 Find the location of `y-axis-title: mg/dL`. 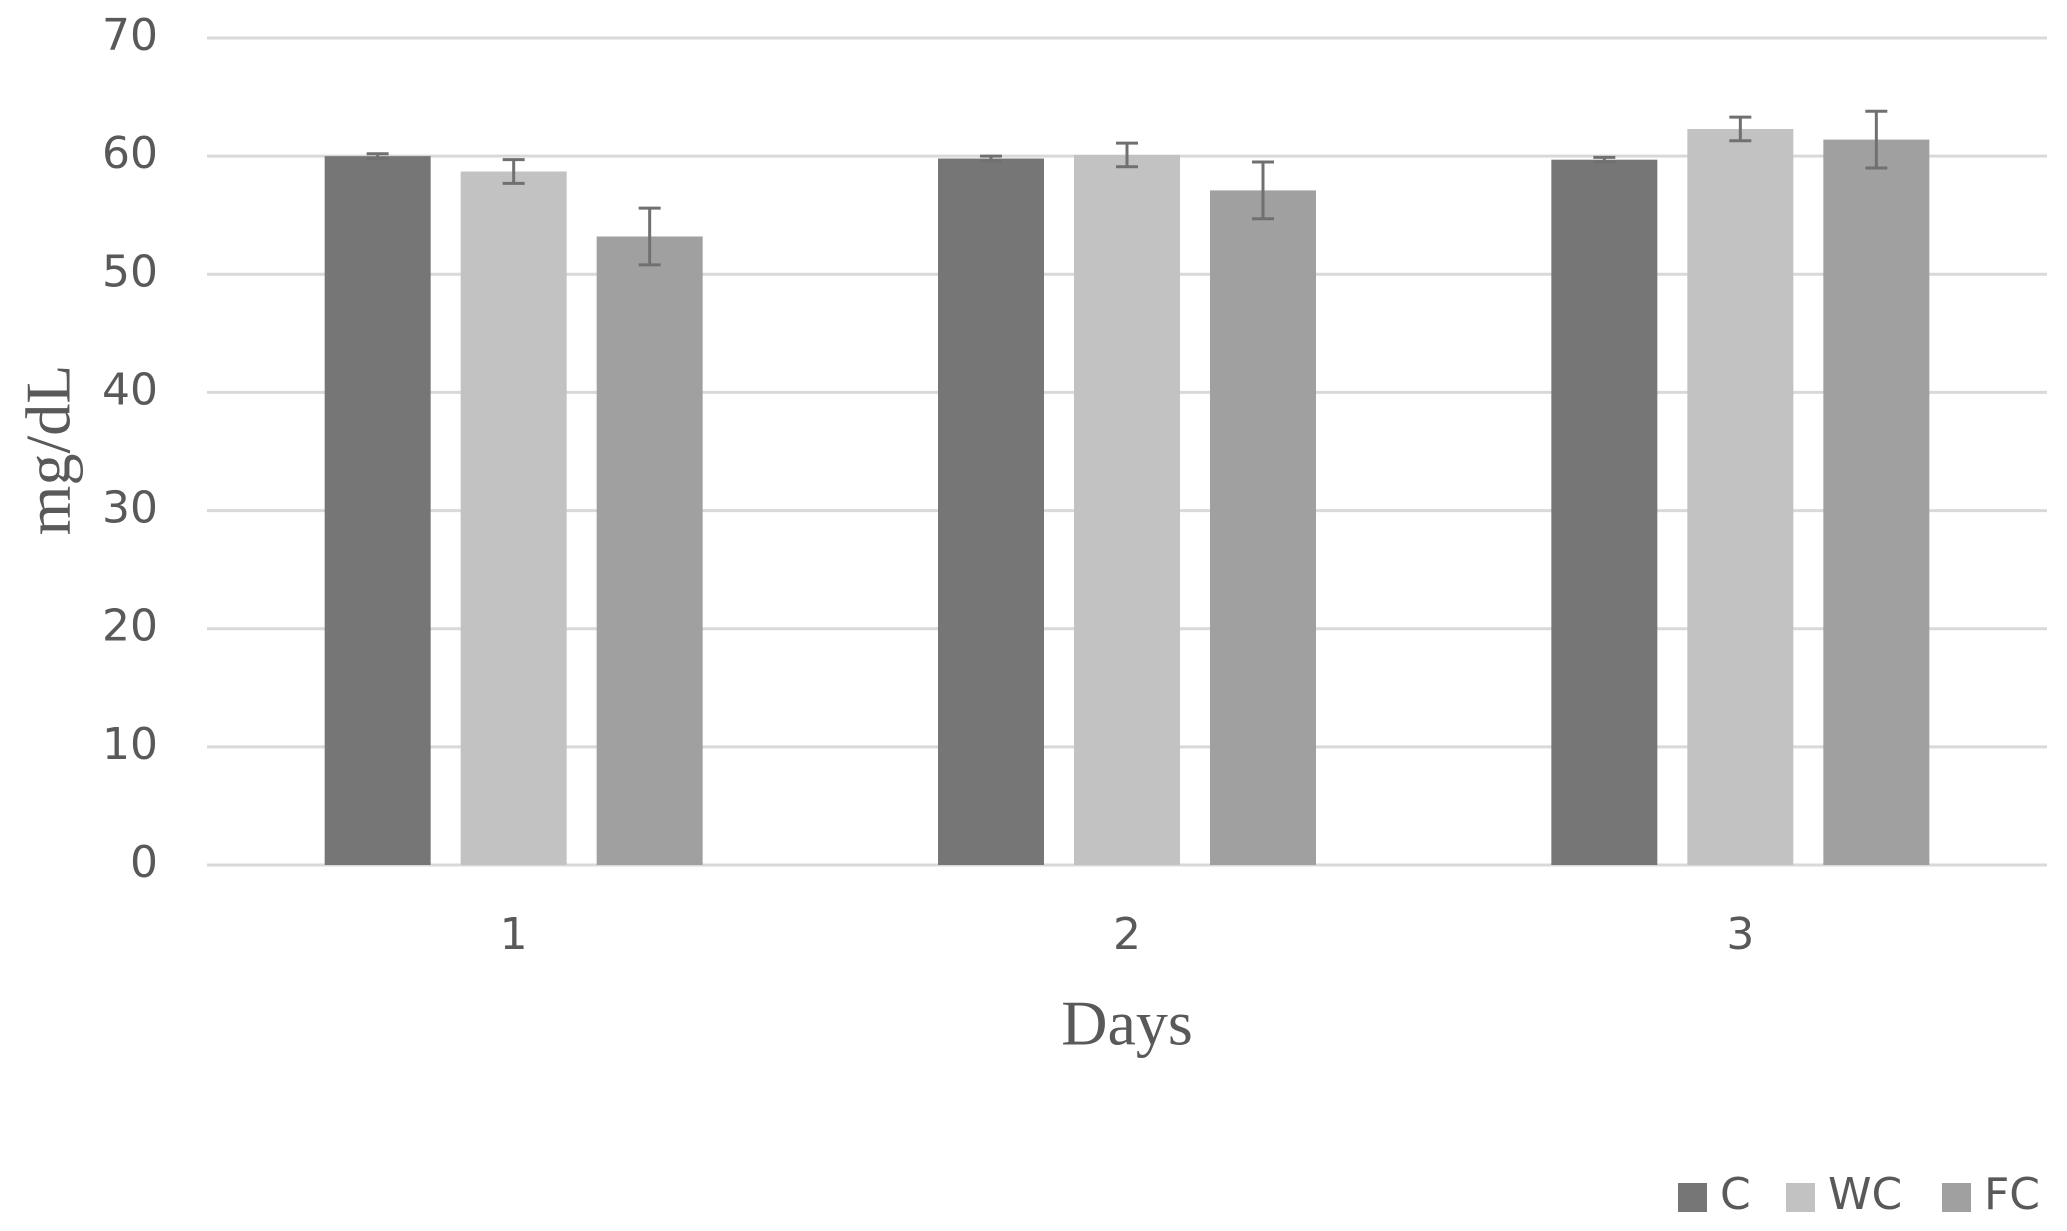

y-axis-title: mg/dL is located at coordinates (48, 450).